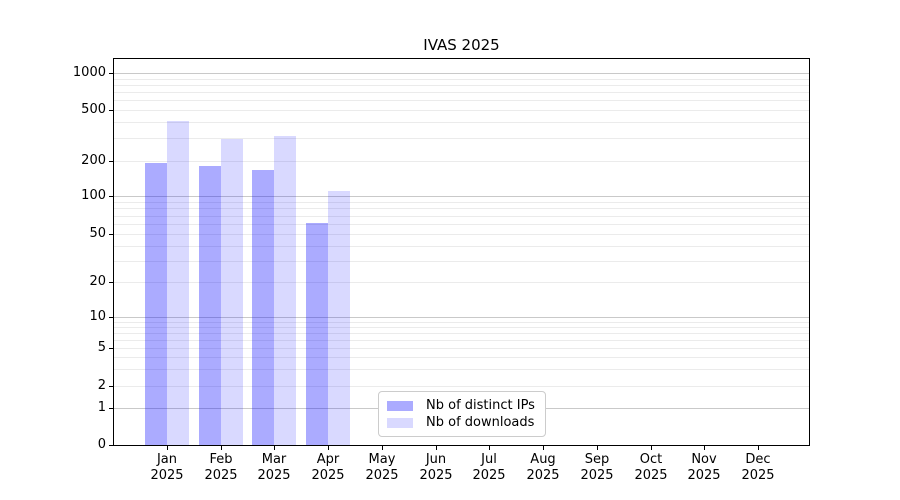 This screenshot has height=500, width=900. What do you see at coordinates (704, 467) in the screenshot?
I see `x-tick-label: Nov 2025` at bounding box center [704, 467].